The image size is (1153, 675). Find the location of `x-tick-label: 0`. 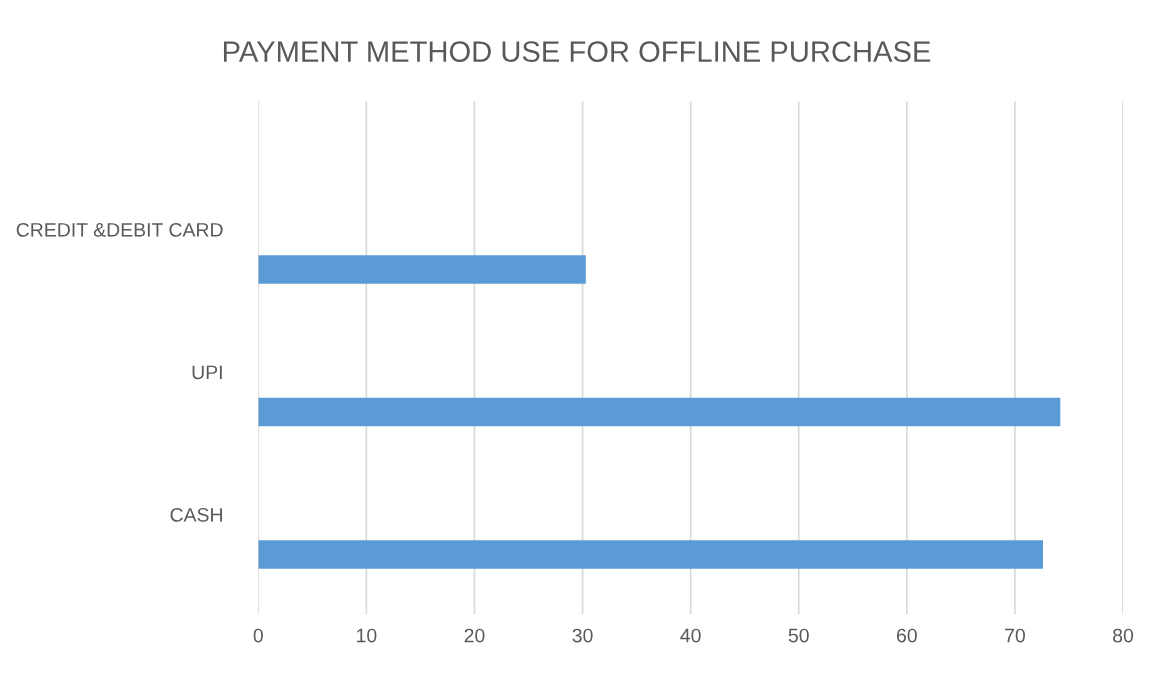

x-tick-label: 0 is located at coordinates (258, 635).